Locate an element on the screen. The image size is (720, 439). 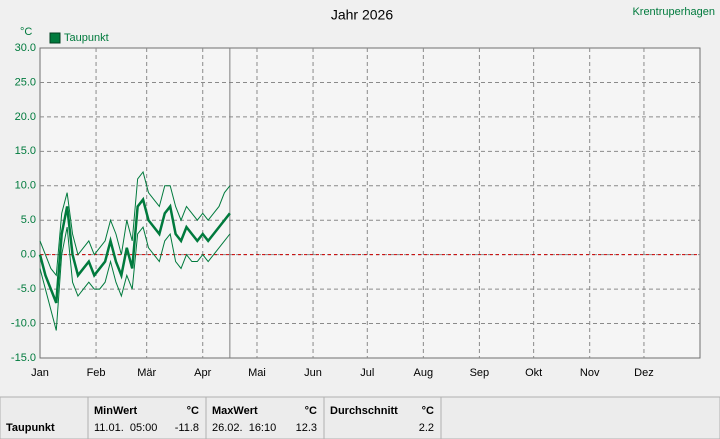
x-tick-label: Aug is located at coordinates (424, 373).